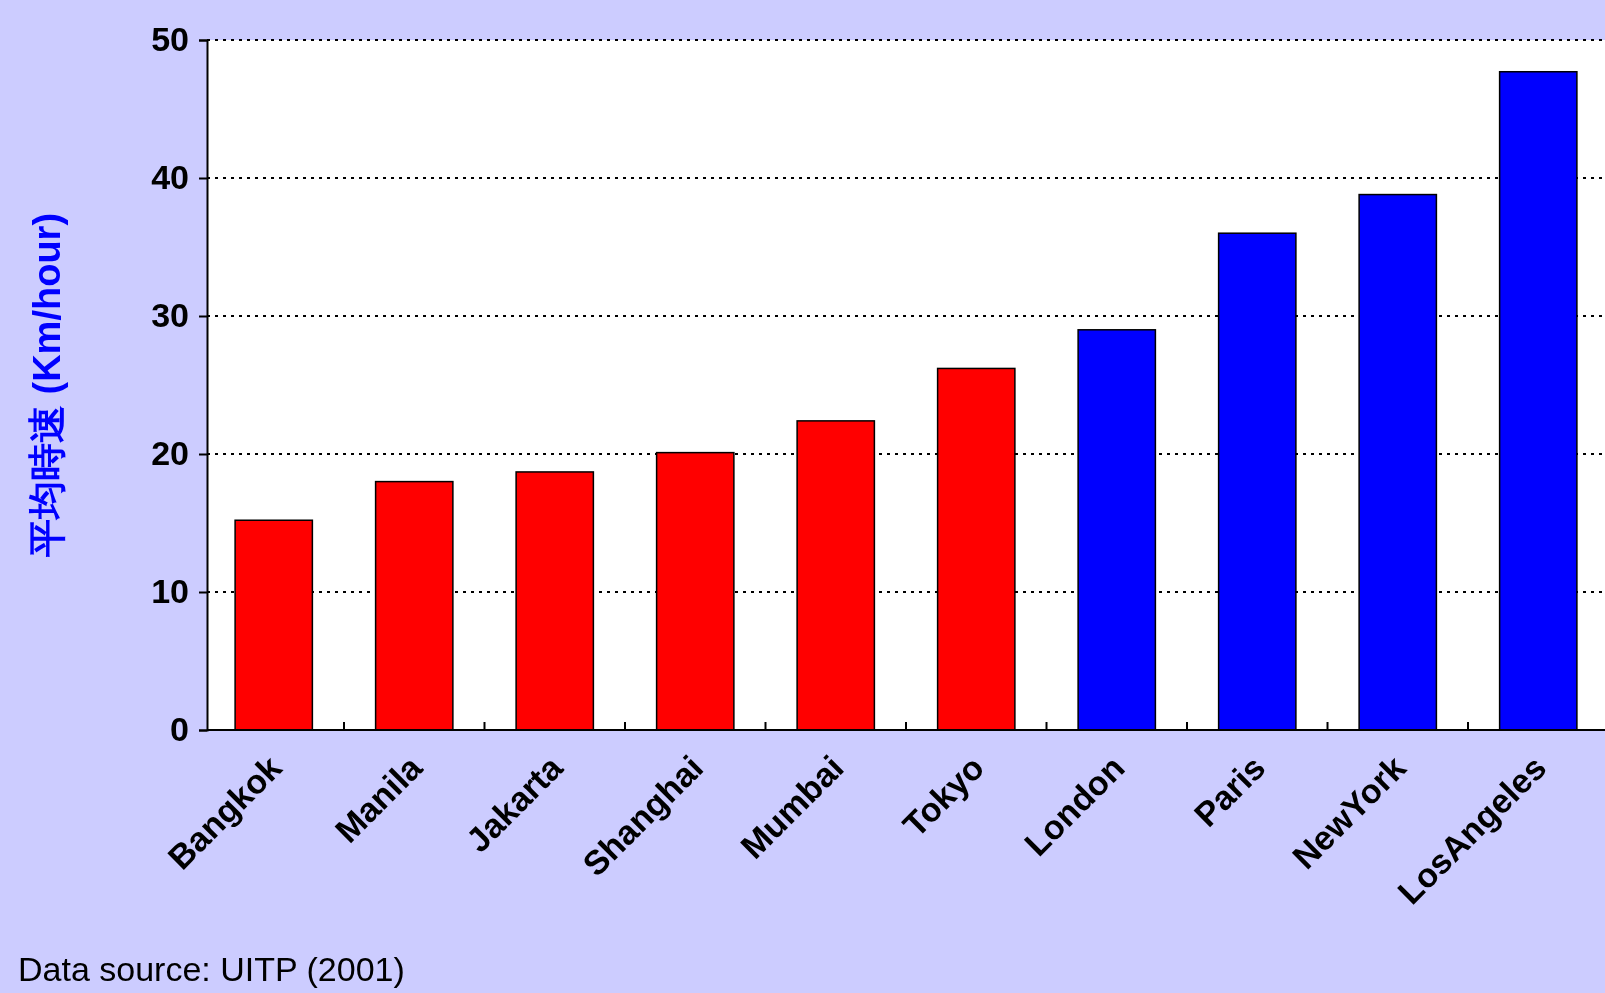 This screenshot has width=1605, height=993. Describe the element at coordinates (211, 969) in the screenshot. I see `source-note: Data source: UITP (2001)` at that location.